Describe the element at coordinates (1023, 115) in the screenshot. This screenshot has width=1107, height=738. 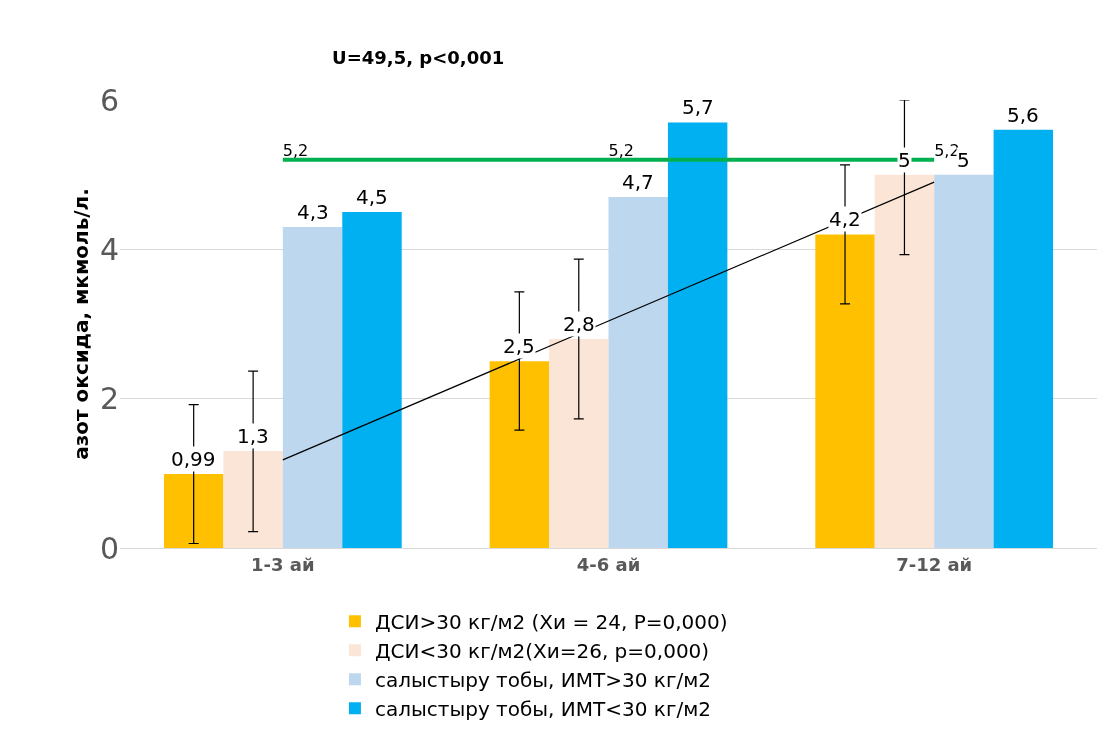
I see `data-label: 5,6` at that location.